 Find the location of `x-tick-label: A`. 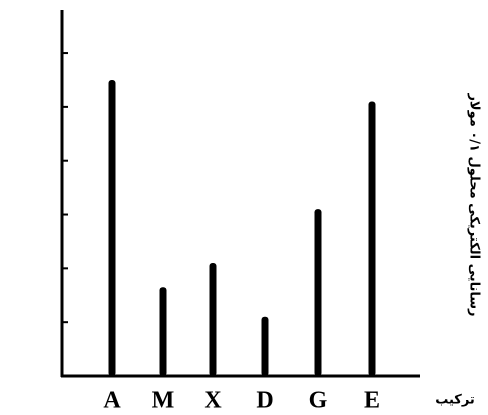

x-tick-label: A is located at coordinates (112, 401).